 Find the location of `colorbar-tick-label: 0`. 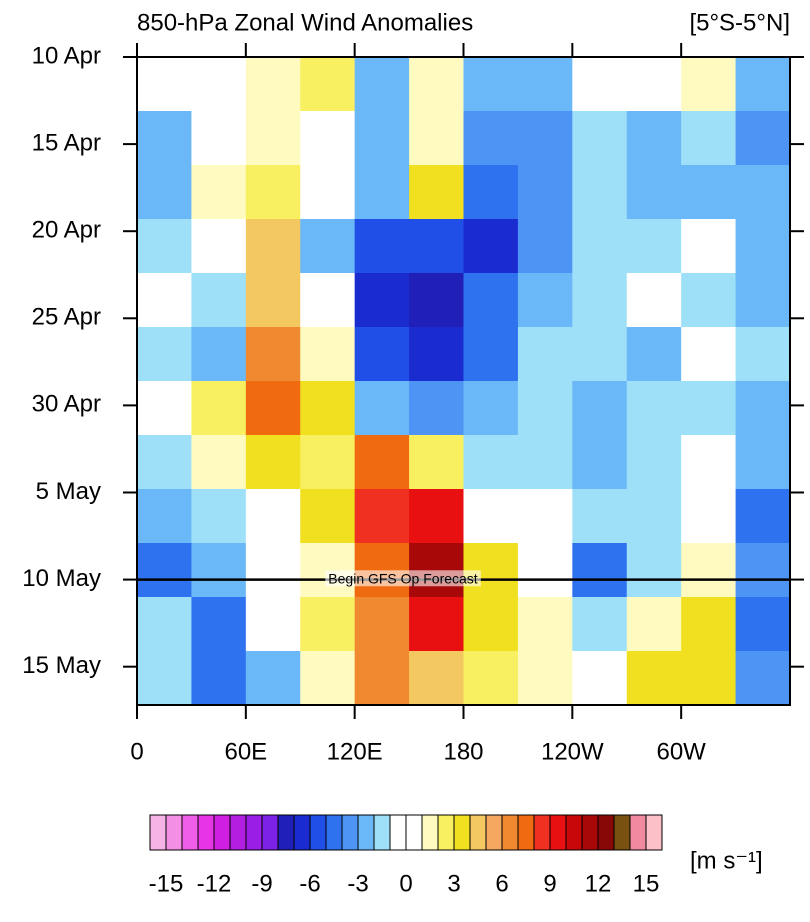

colorbar-tick-label: 0 is located at coordinates (405, 883).